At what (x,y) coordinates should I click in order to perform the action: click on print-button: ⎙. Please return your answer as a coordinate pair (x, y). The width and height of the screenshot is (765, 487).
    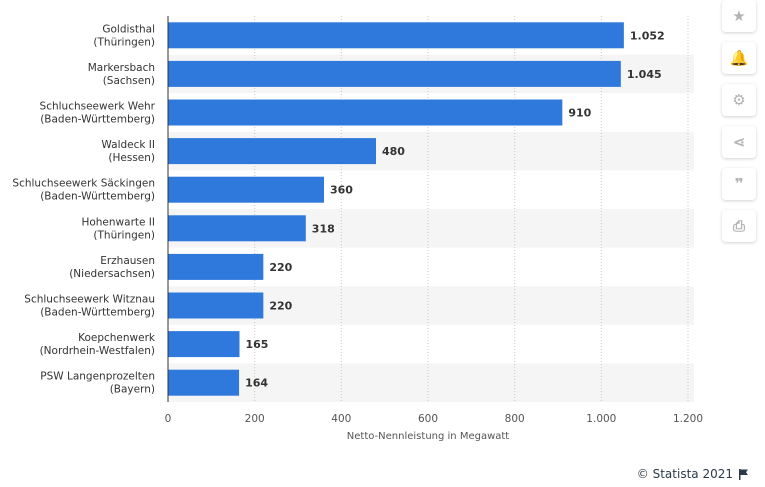
    Looking at the image, I should click on (739, 226).